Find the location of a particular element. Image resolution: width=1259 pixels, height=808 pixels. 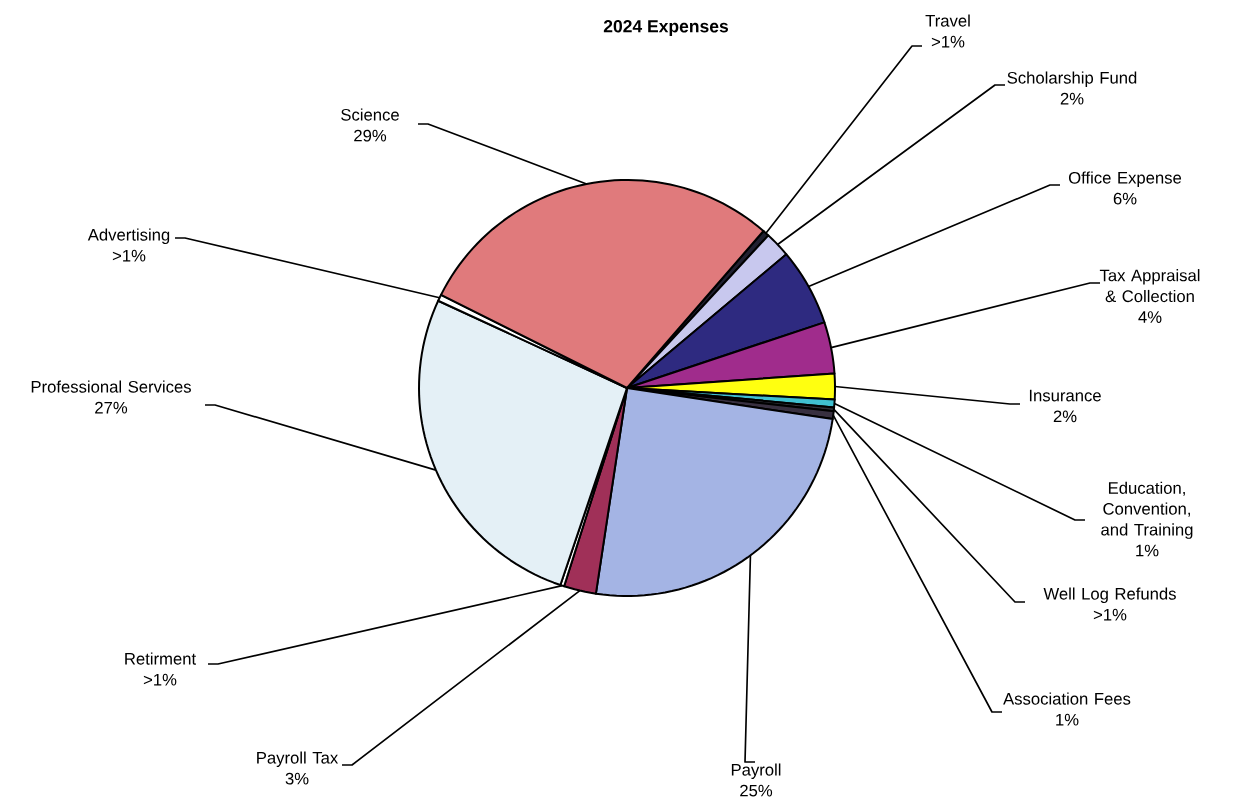

slice-label: Insurance is located at coordinates (1065, 395).